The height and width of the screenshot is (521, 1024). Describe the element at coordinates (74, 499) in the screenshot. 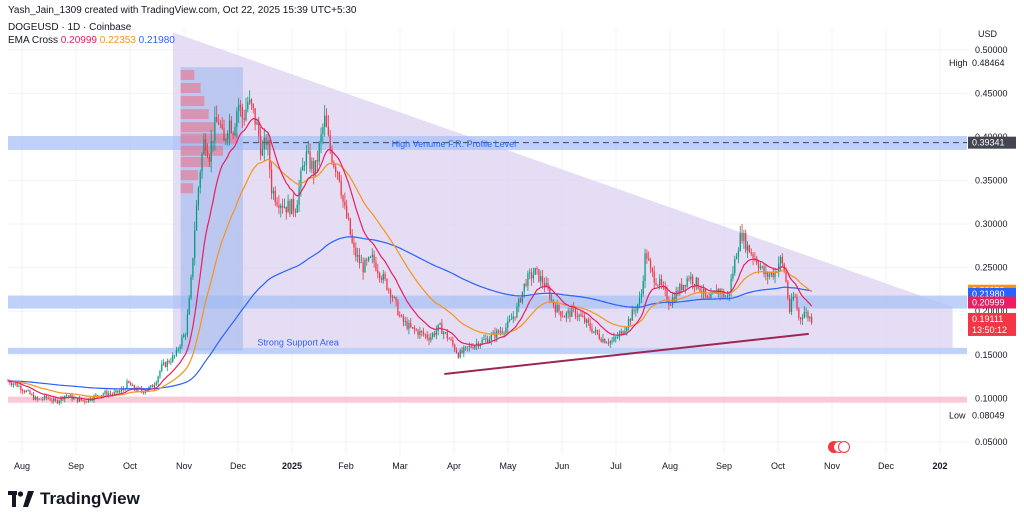

I see `tradingview-logo: TradingView` at that location.